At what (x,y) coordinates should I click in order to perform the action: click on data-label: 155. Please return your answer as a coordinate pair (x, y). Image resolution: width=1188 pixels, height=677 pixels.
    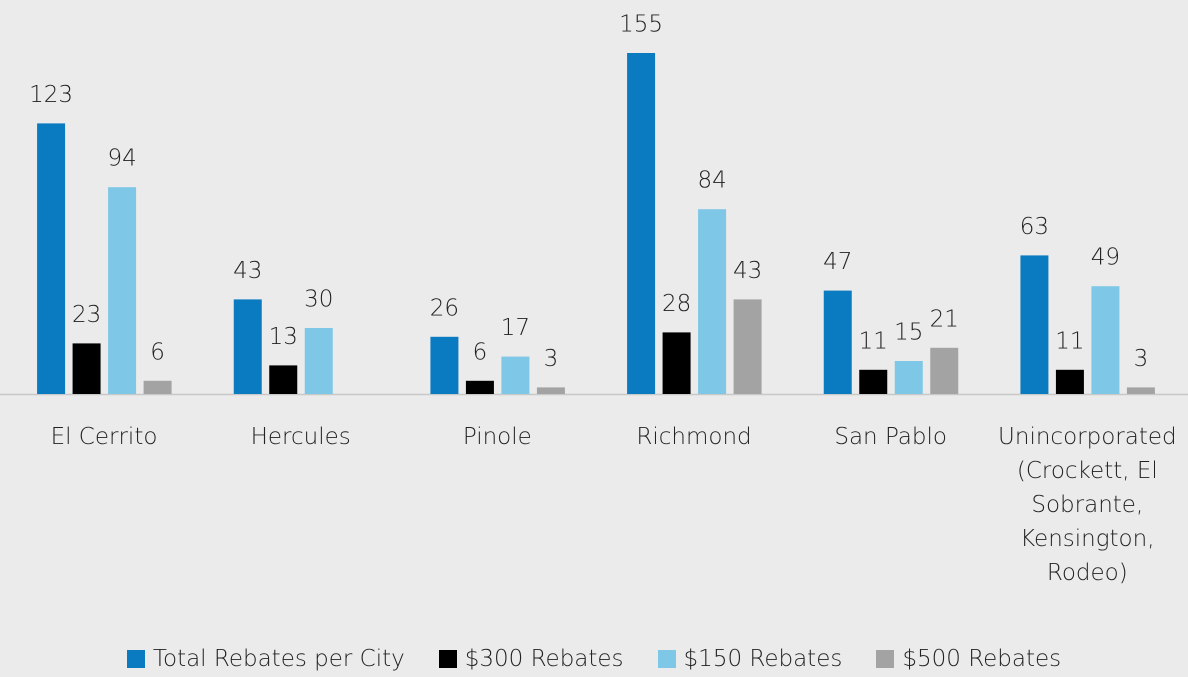
    Looking at the image, I should click on (641, 25).